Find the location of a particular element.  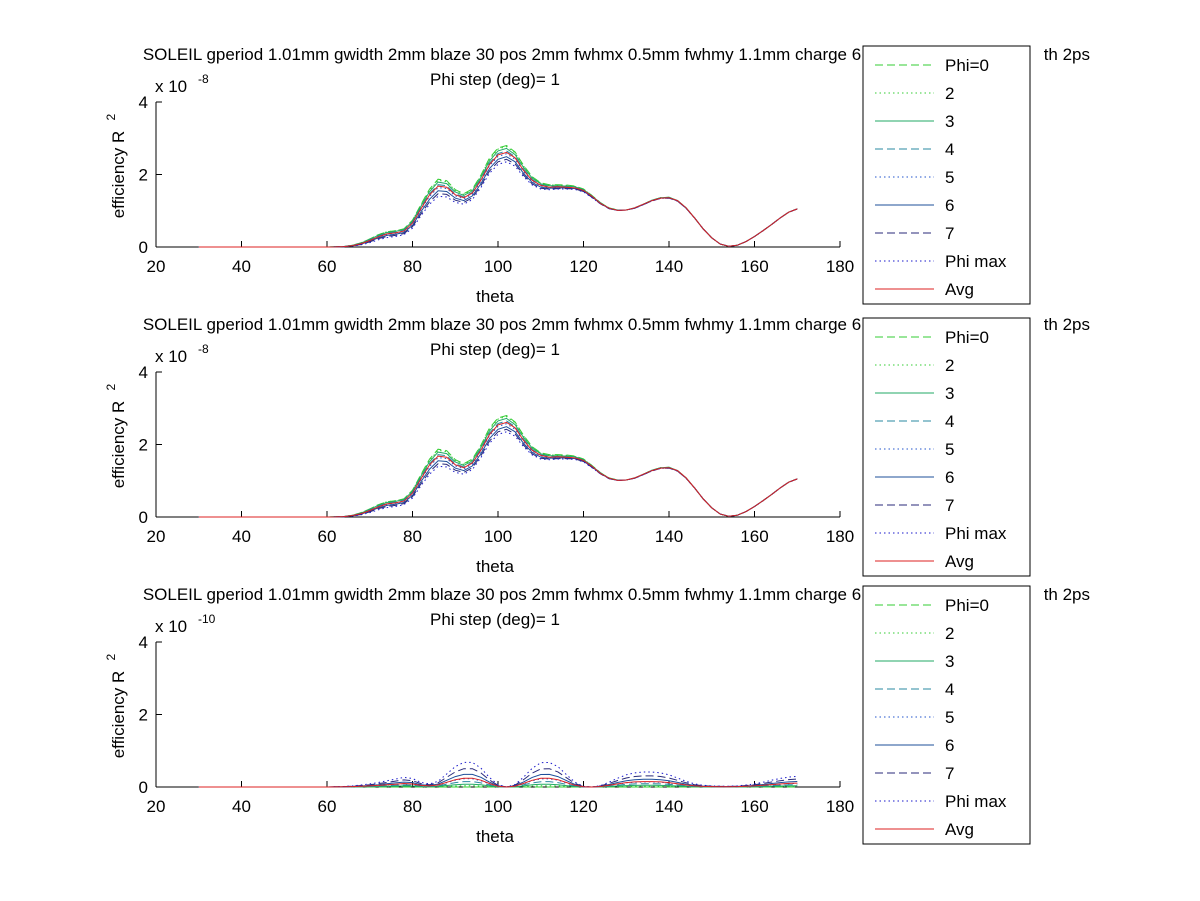

x-tick-label: 60 is located at coordinates (327, 806).